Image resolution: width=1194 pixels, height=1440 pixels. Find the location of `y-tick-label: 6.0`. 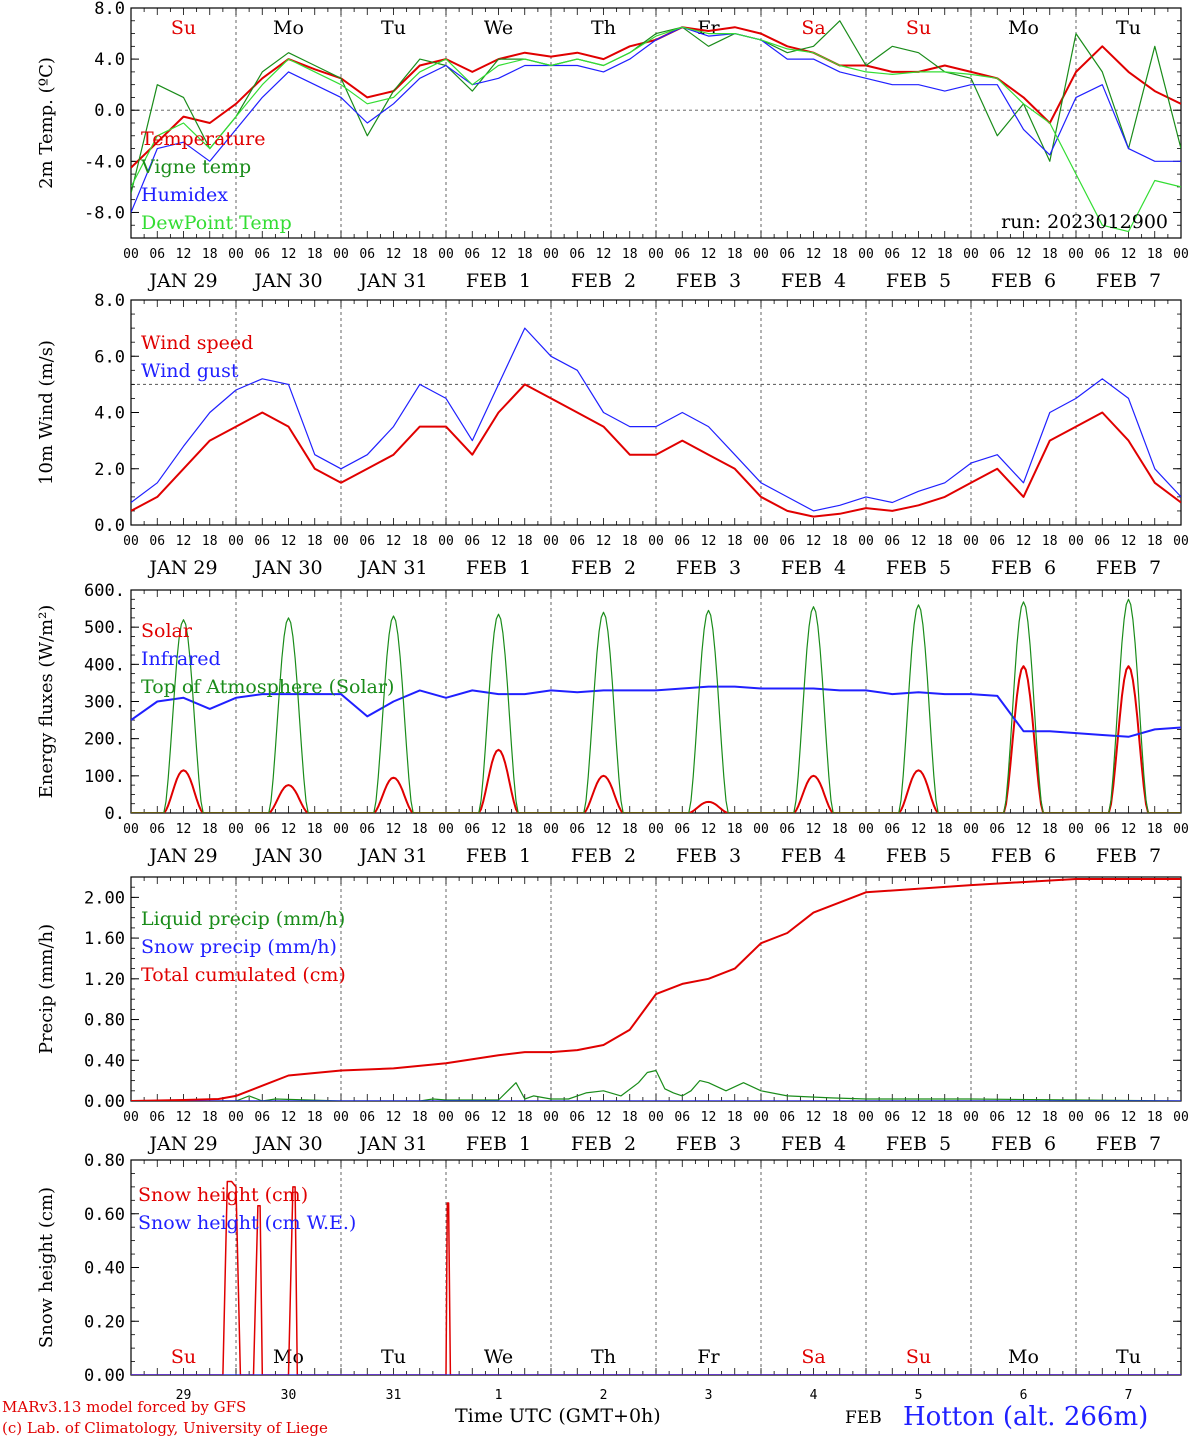

y-tick-label: 6.0 is located at coordinates (109, 357).